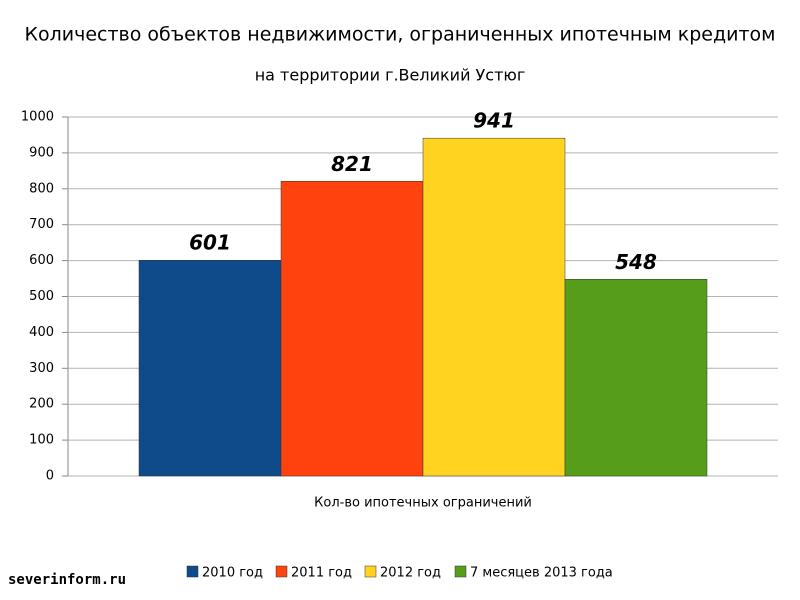 The image size is (800, 600). Describe the element at coordinates (210, 243) in the screenshot. I see `data-label: 601` at that location.